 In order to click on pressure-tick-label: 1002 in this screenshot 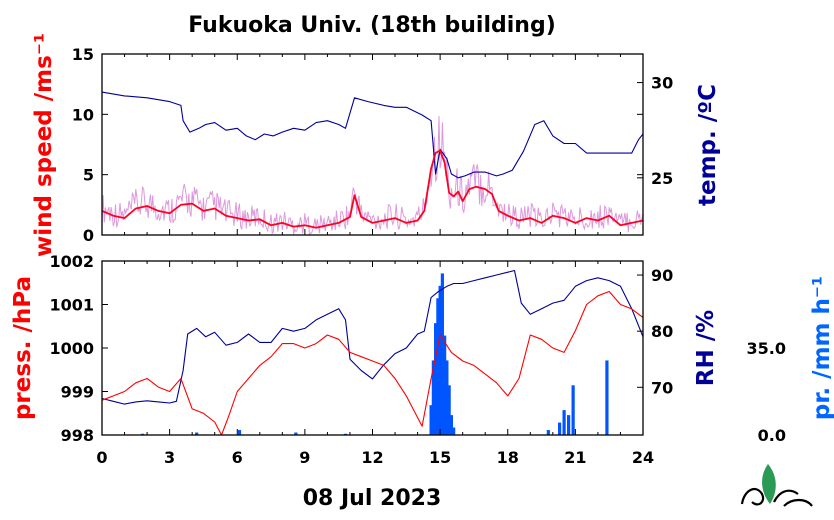, I will do `click(71, 261)`.